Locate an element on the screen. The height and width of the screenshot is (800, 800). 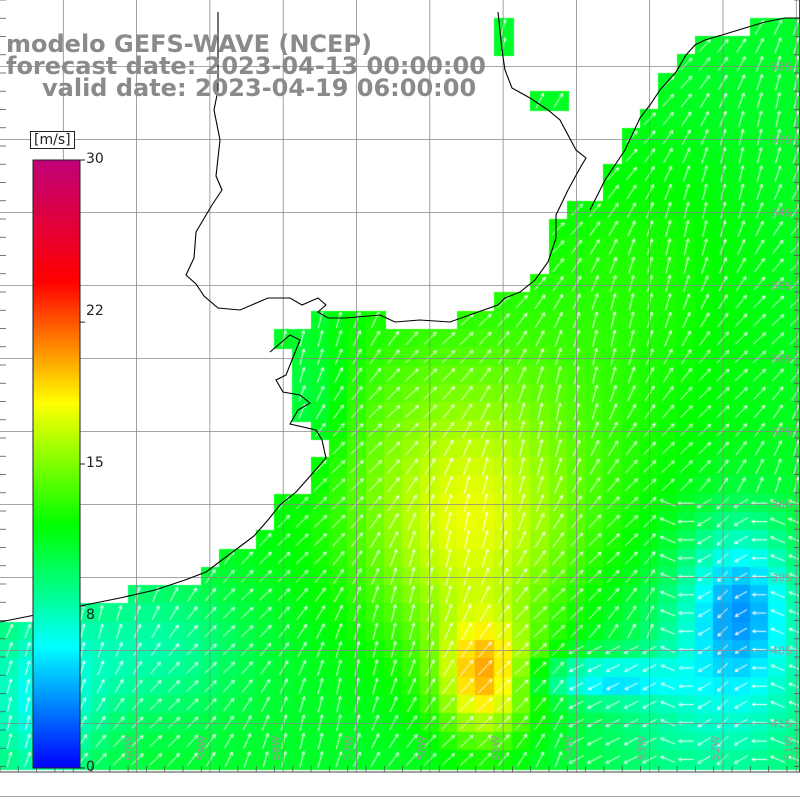
longitude-label: 58W is located at coordinates (275, 747).